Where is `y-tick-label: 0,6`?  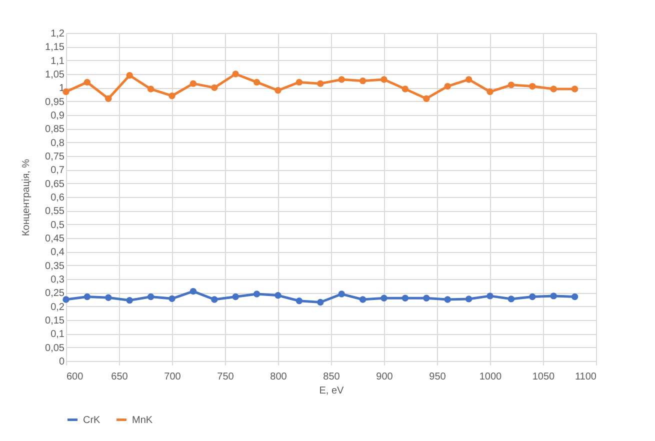 y-tick-label: 0,6 is located at coordinates (57, 198).